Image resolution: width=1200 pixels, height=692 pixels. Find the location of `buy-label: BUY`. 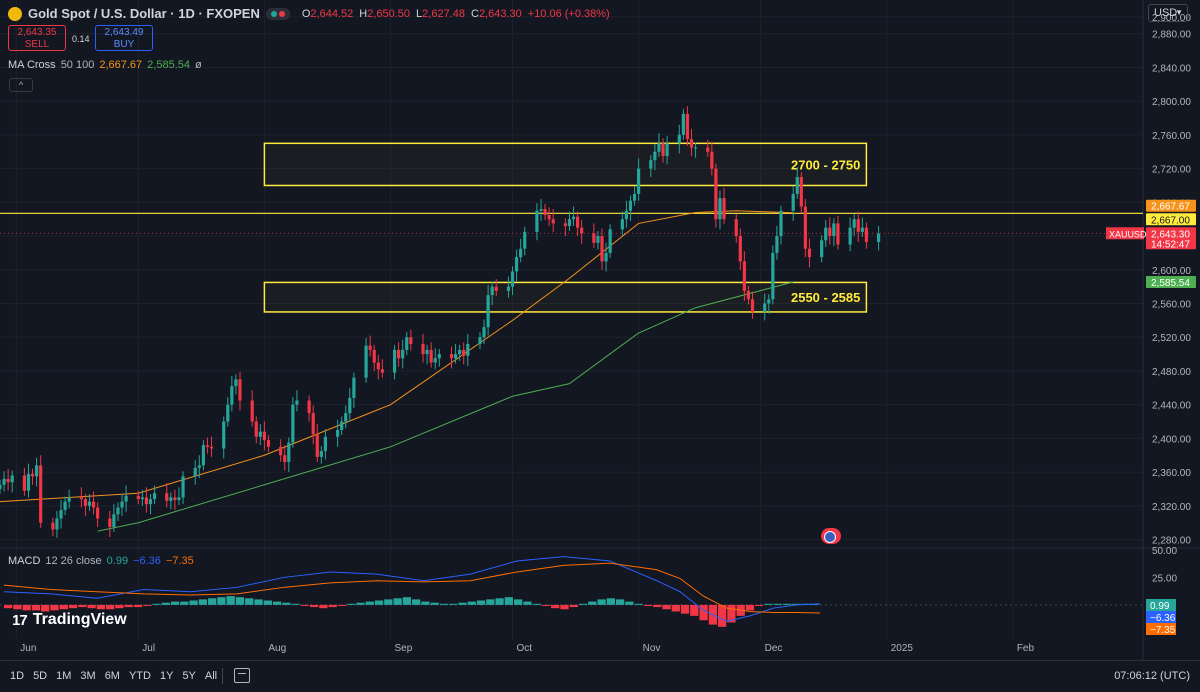

buy-label: BUY is located at coordinates (124, 44).